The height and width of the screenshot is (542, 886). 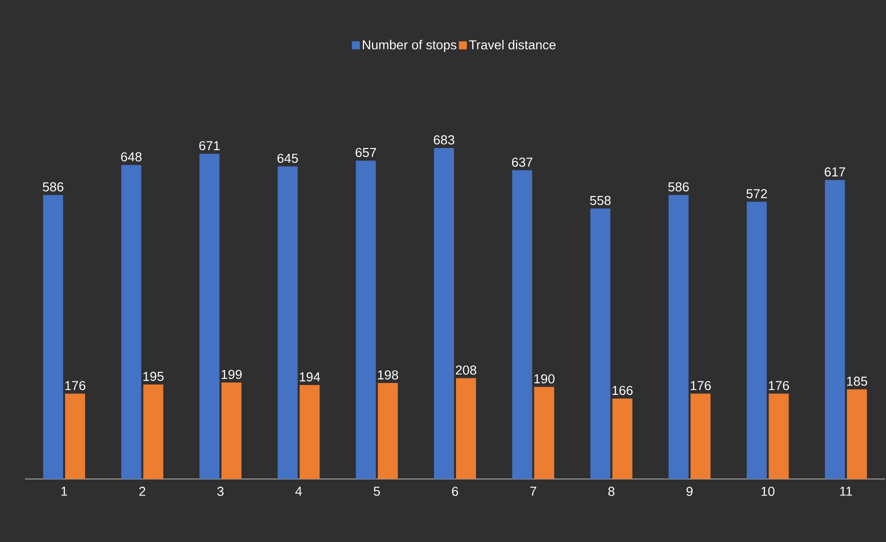 What do you see at coordinates (153, 376) in the screenshot?
I see `data-label: 195` at bounding box center [153, 376].